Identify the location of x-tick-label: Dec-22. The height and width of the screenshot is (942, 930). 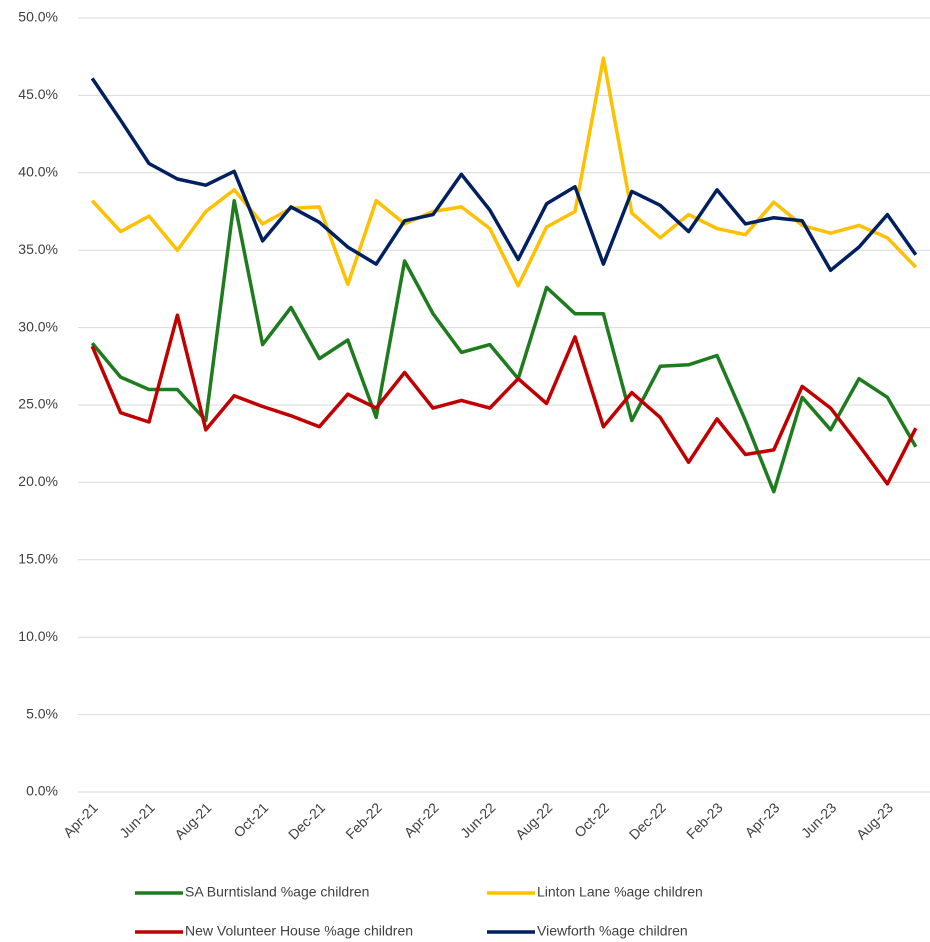
(647, 820).